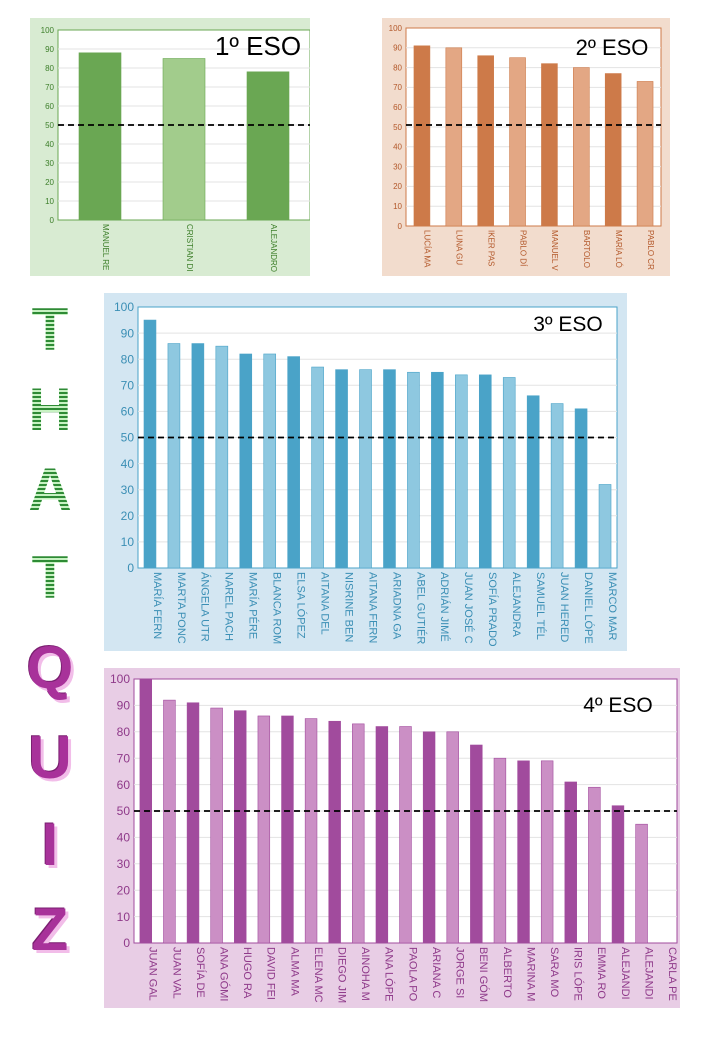  What do you see at coordinates (459, 247) in the screenshot?
I see `x-category-label: LUNA GU` at bounding box center [459, 247].